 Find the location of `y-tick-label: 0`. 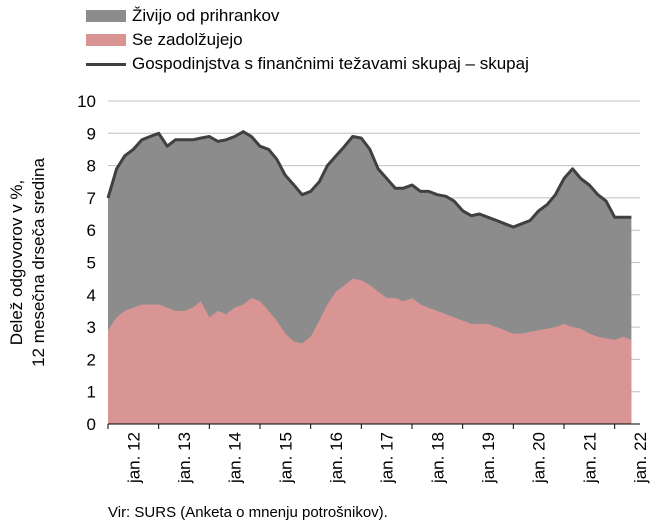

y-tick-label: 0 is located at coordinates (91, 424).